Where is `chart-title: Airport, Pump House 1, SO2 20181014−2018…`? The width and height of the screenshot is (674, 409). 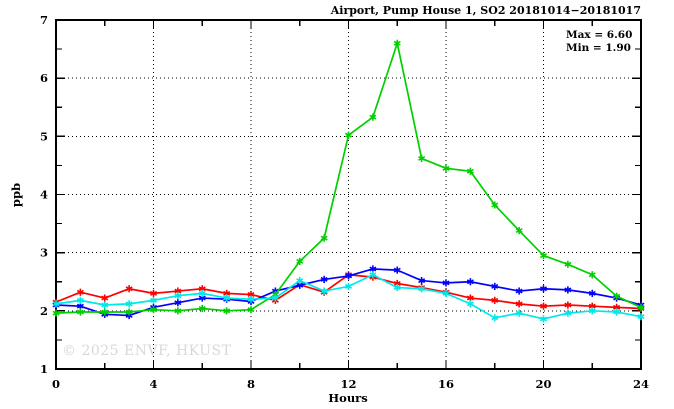 chart-title: Airport, Pump House 1, SO2 20181014−2018… is located at coordinates (485, 10).